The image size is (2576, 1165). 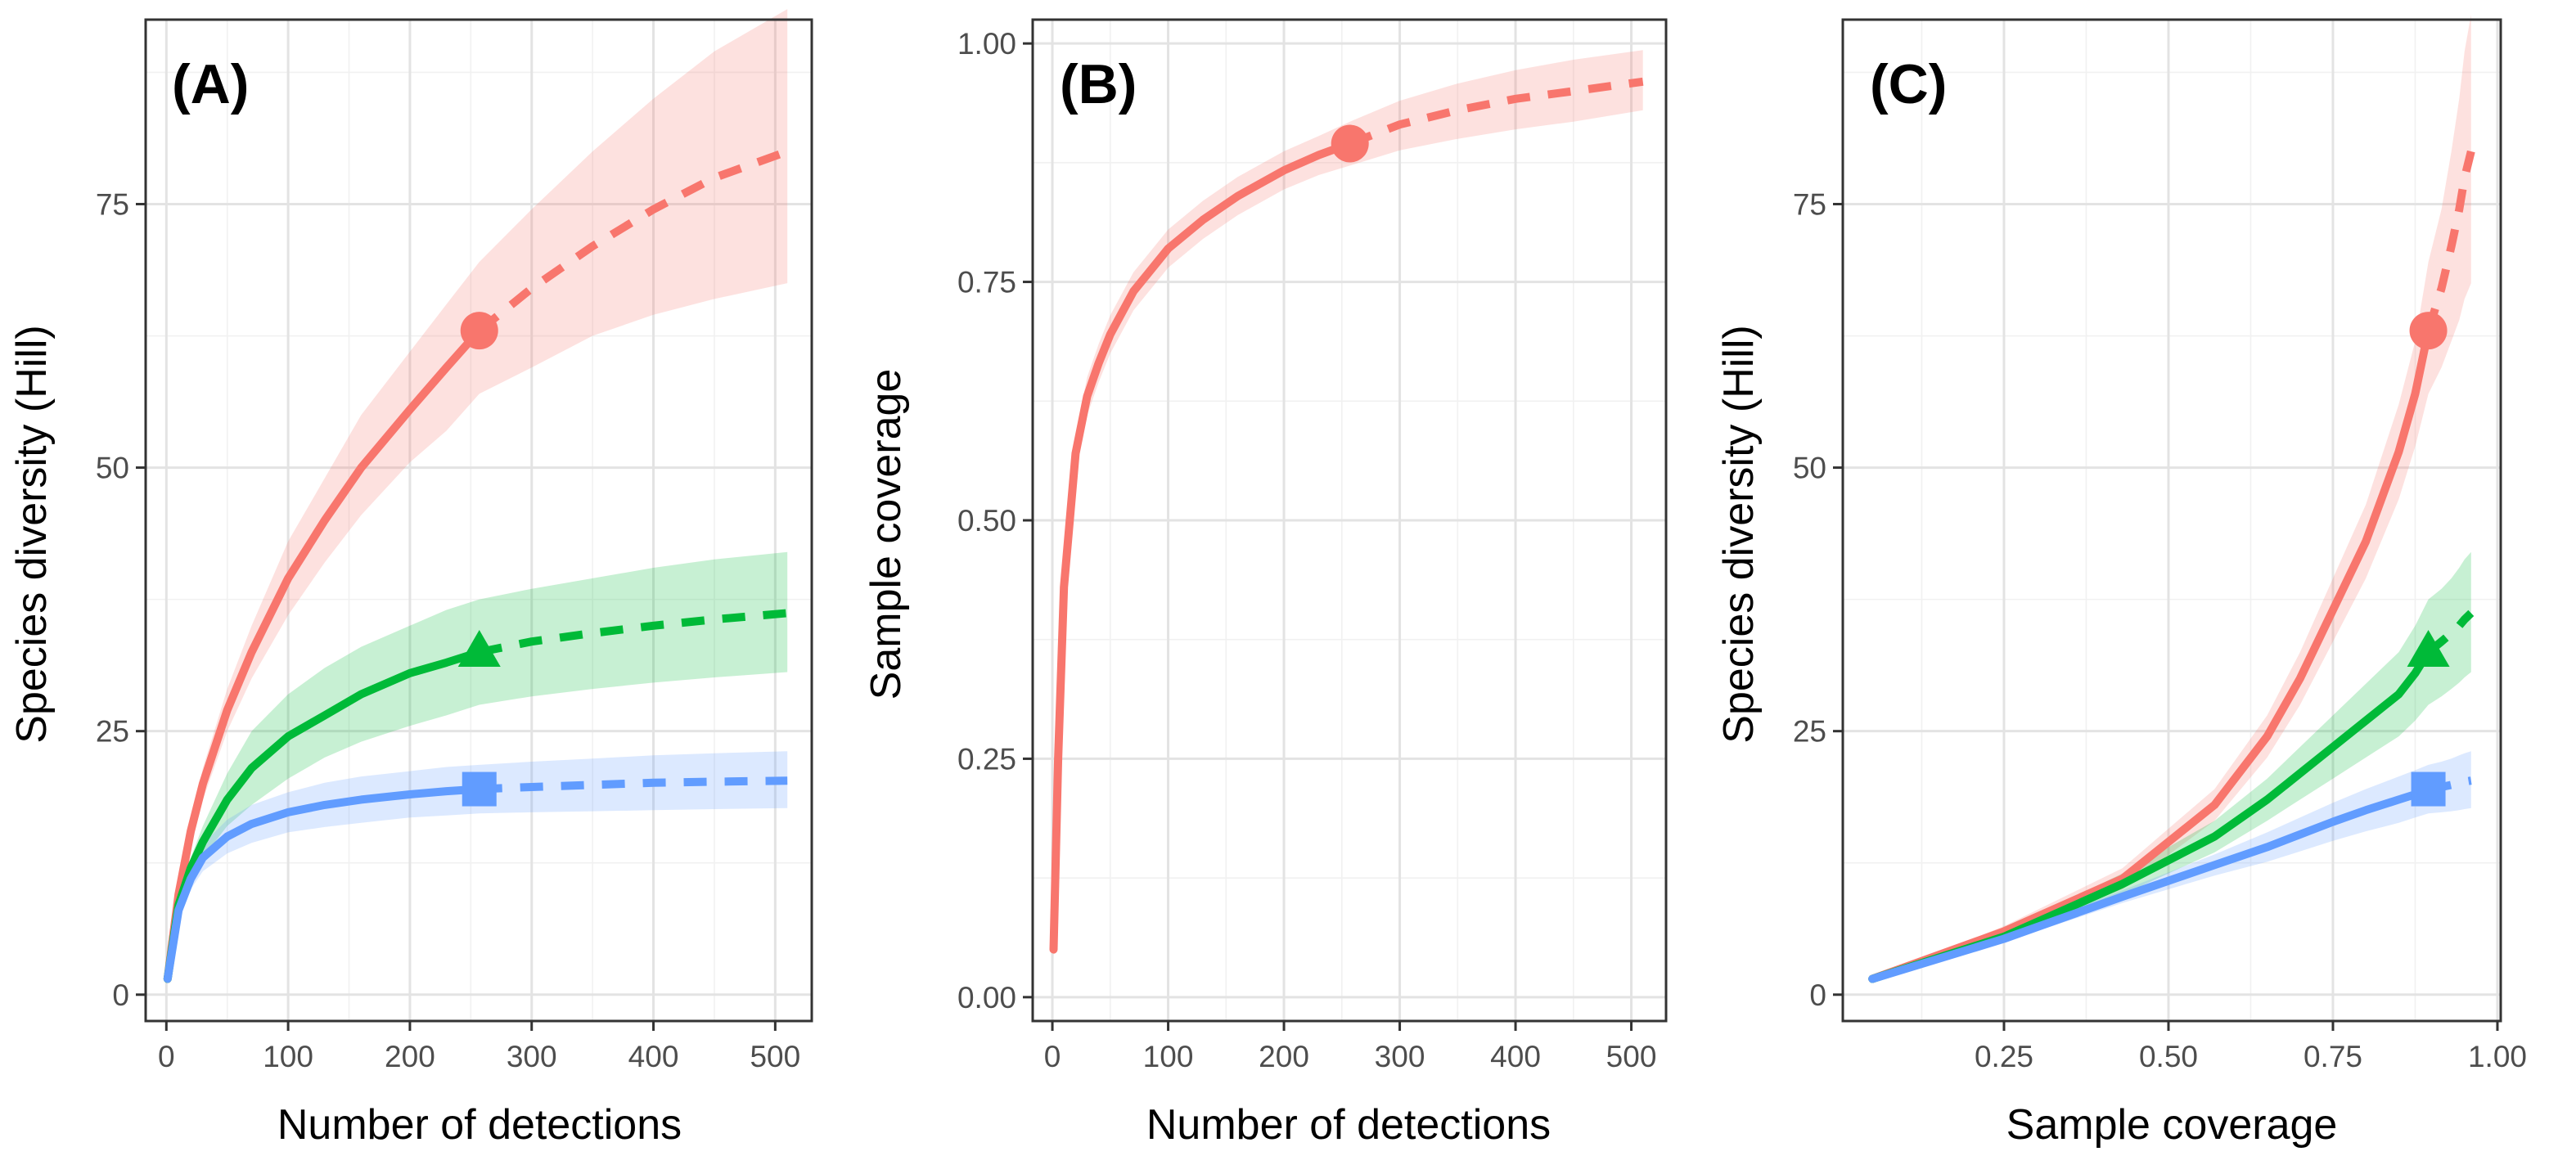 What do you see at coordinates (886, 534) in the screenshot?
I see `panel-b-y-axis-title: Sample coverage` at bounding box center [886, 534].